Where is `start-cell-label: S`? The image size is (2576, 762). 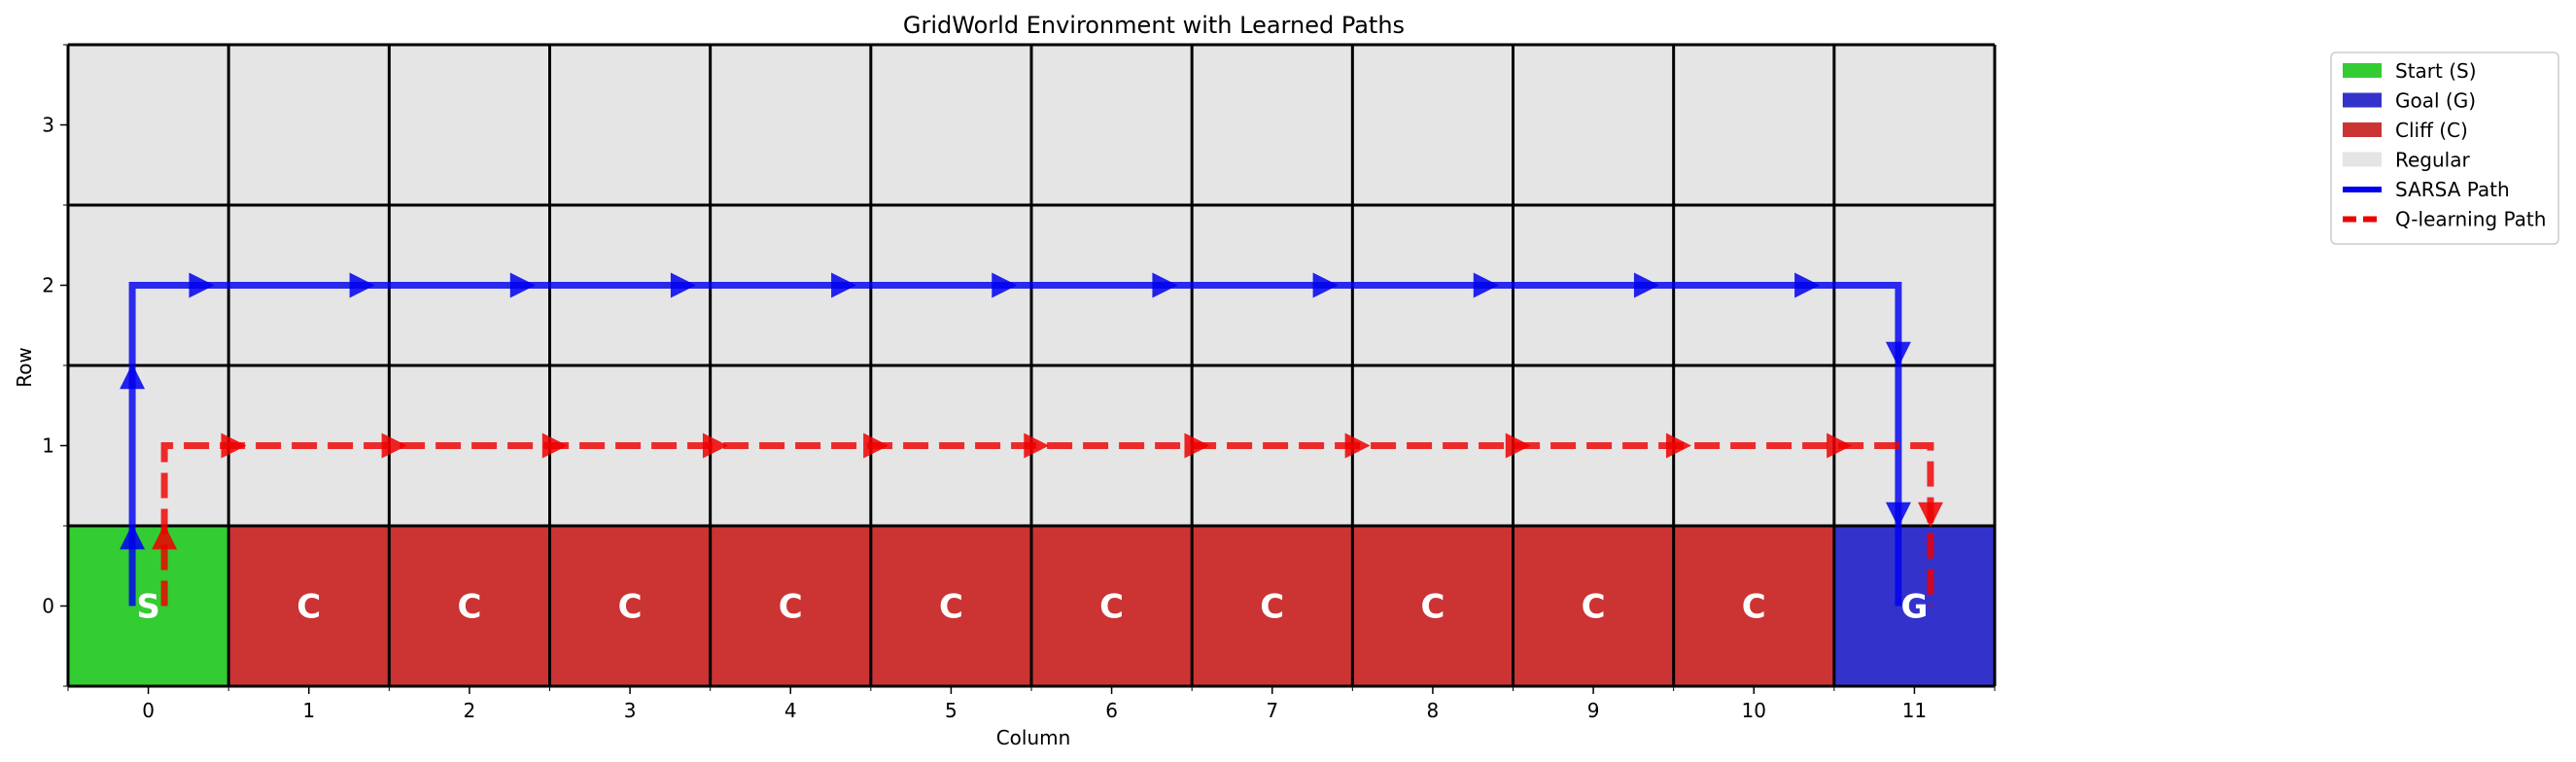 start-cell-label: S is located at coordinates (148, 608).